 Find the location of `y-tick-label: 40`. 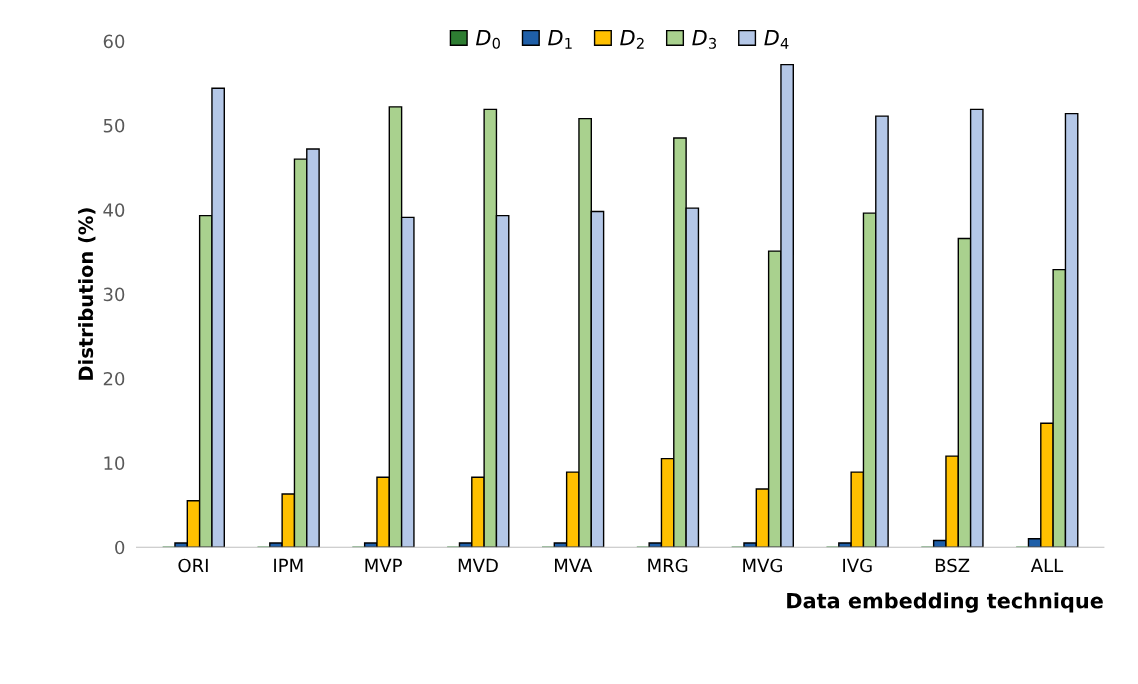

y-tick-label: 40 is located at coordinates (114, 210).